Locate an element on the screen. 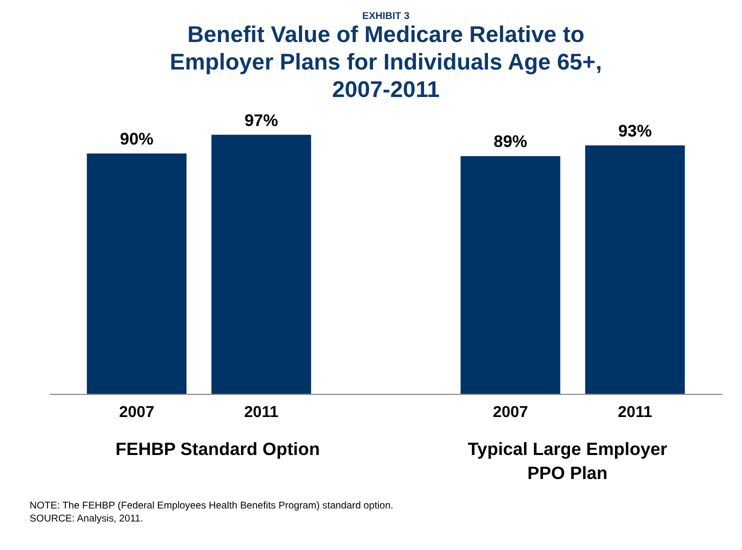 Image resolution: width=742 pixels, height=550 pixels. data-label: 93% is located at coordinates (635, 131).